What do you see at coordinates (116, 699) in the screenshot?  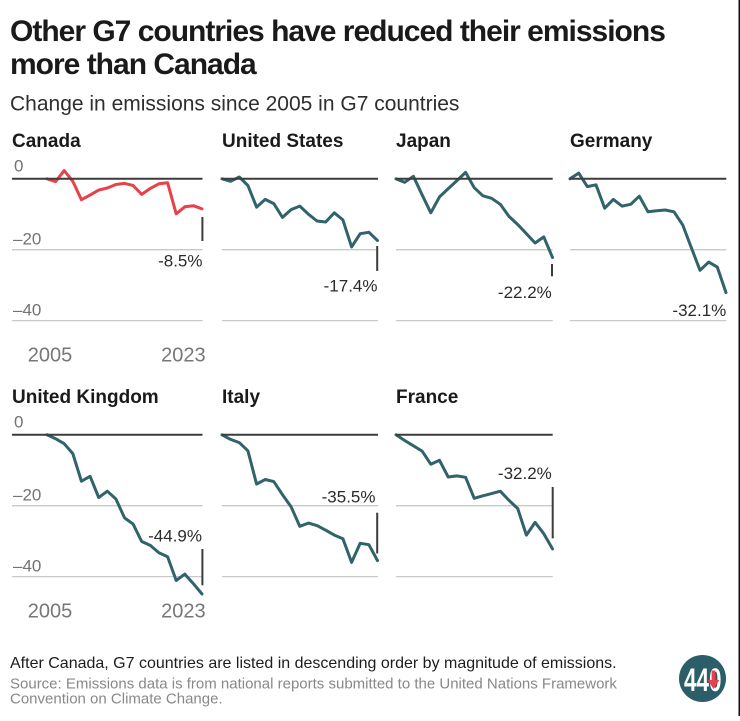 I see `svg-text: Convention on Climate Change.` at bounding box center [116, 699].